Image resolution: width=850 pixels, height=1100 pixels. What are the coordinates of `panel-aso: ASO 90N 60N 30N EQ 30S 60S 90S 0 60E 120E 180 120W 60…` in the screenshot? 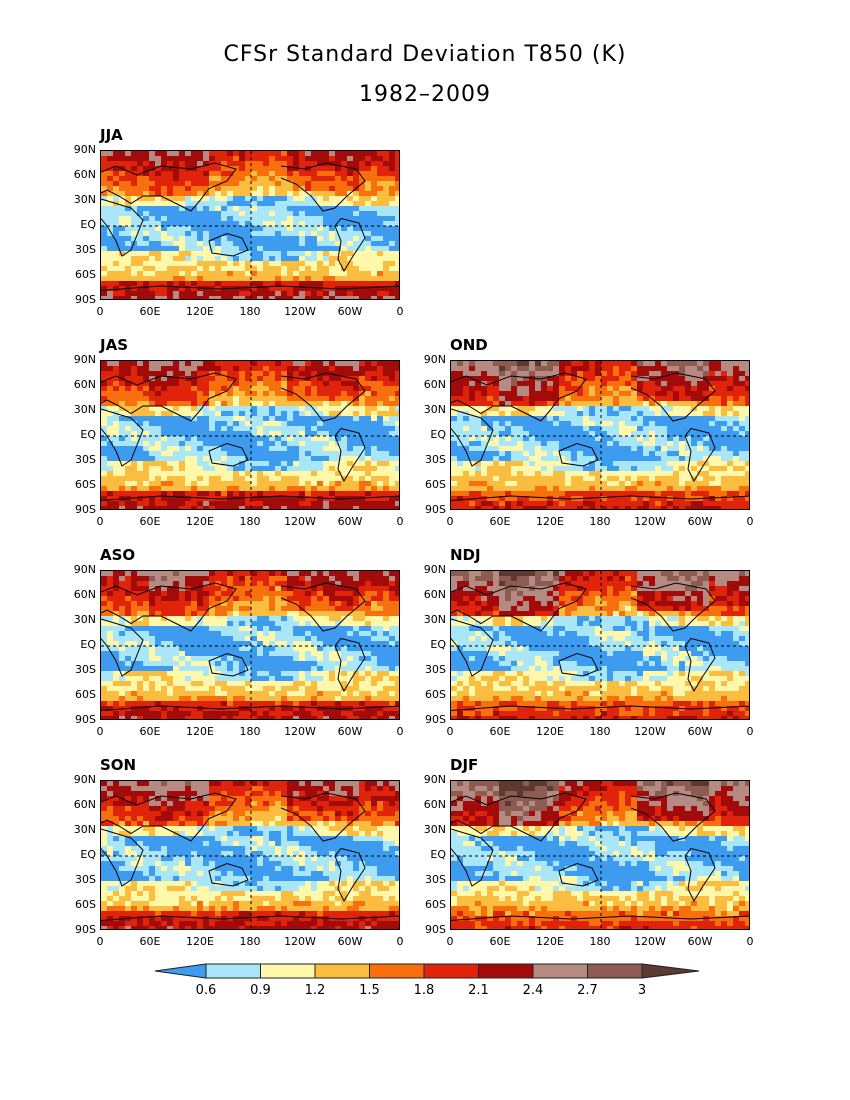 It's located at (239, 642).